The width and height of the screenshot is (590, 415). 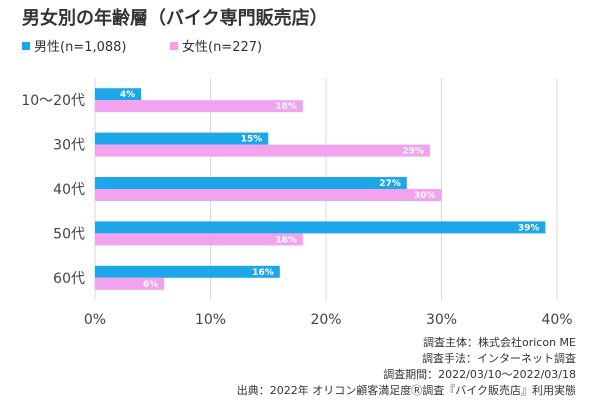 I want to click on chart-legend: 男性(n=1,088) 女性(n=227), so click(x=142, y=47).